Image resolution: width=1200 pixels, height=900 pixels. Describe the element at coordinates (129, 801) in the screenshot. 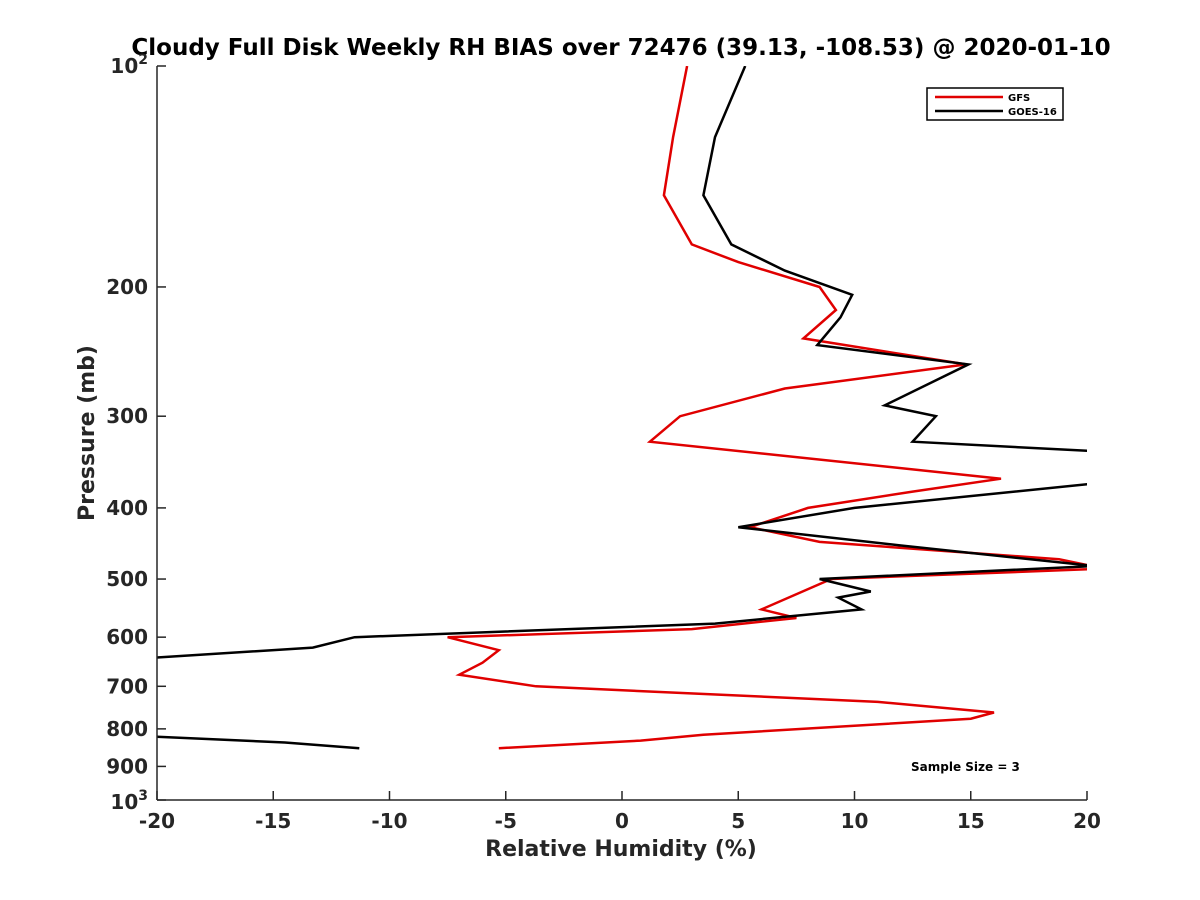

I see `y-tick-label: 10³` at that location.